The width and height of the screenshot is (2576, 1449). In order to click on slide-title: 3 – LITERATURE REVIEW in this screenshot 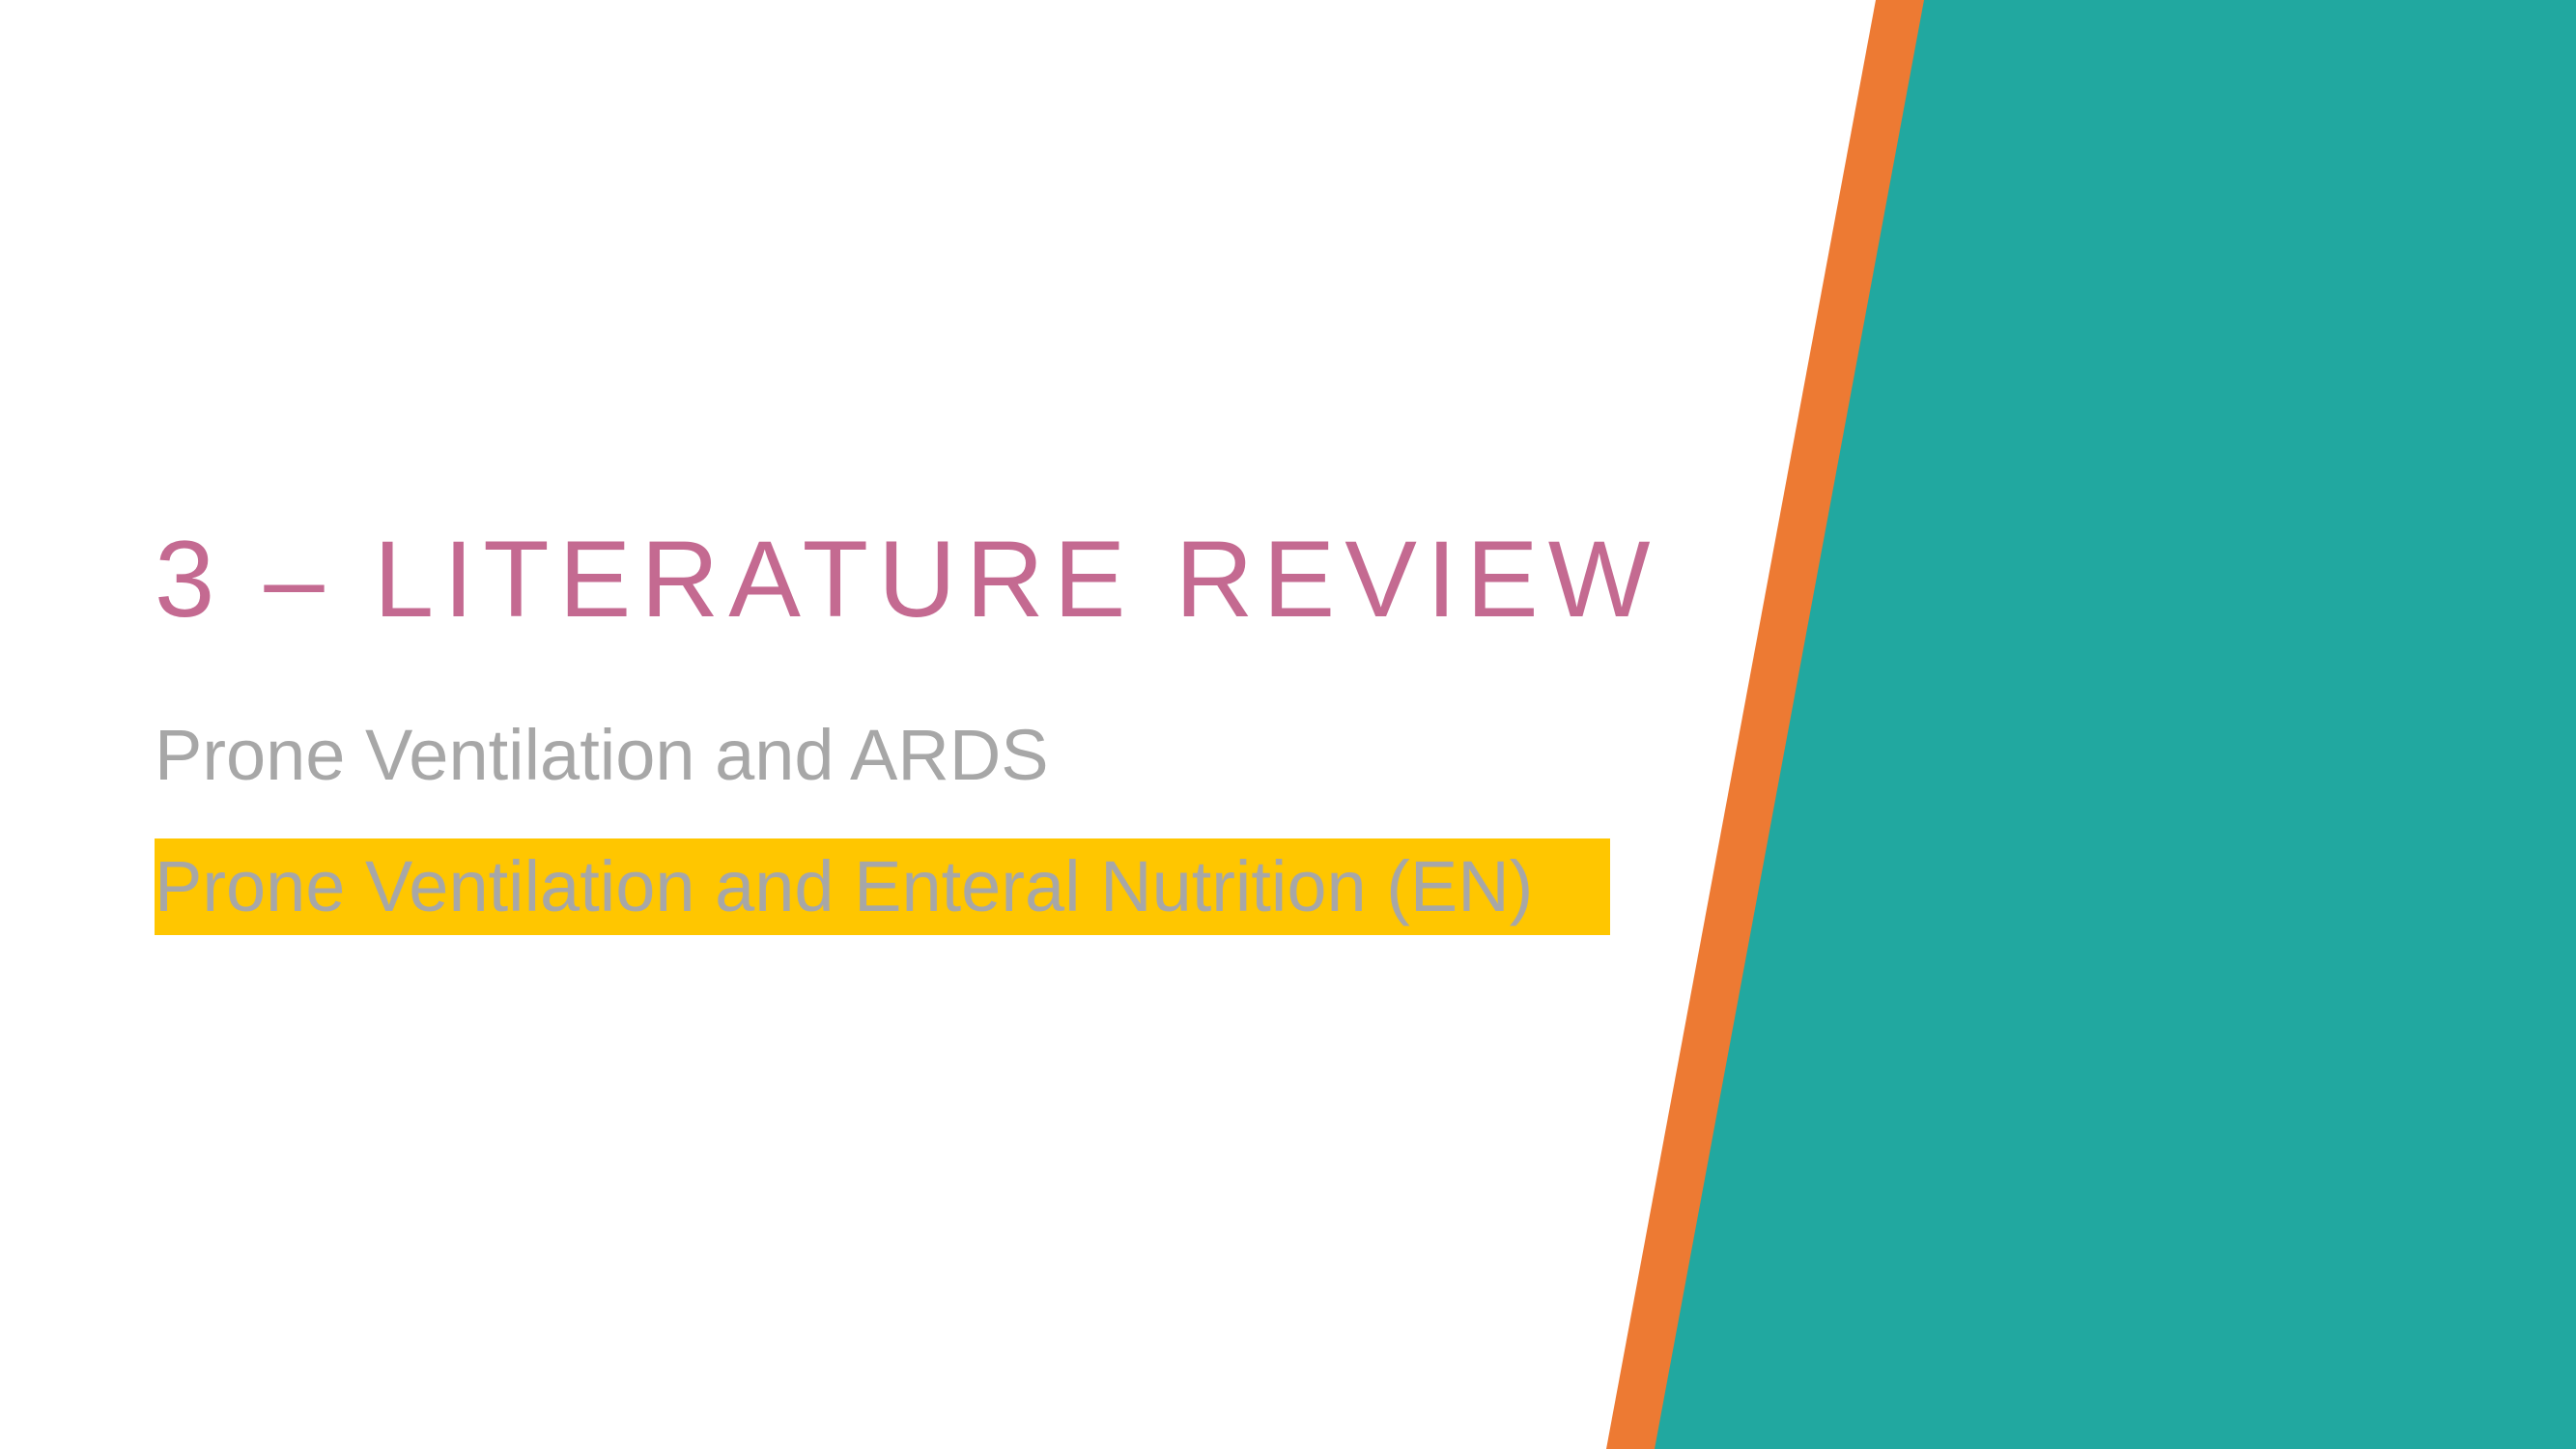, I will do `click(907, 579)`.